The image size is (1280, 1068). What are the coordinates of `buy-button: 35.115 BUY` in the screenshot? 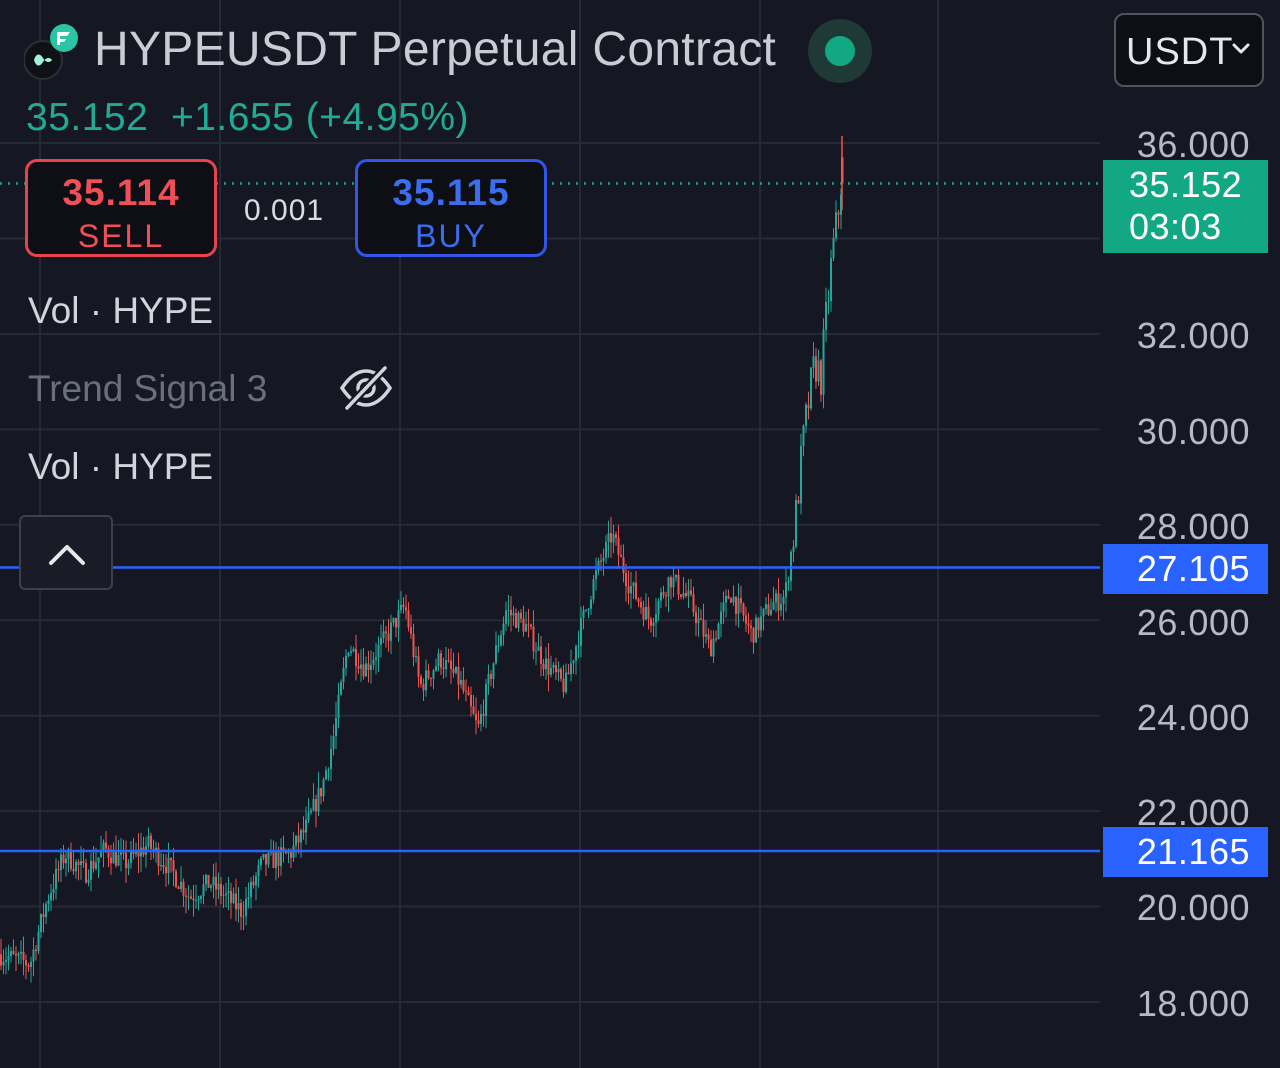 It's located at (451, 208).